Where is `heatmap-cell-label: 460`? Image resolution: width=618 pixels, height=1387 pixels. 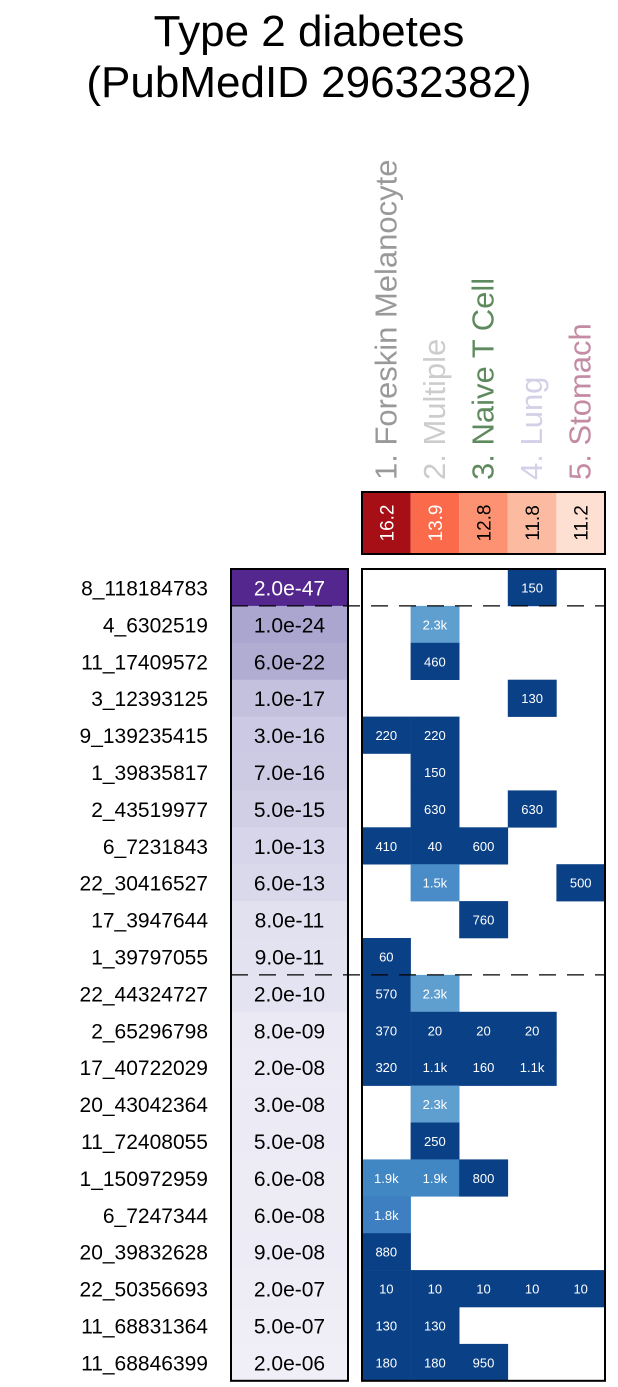
heatmap-cell-label: 460 is located at coordinates (435, 661).